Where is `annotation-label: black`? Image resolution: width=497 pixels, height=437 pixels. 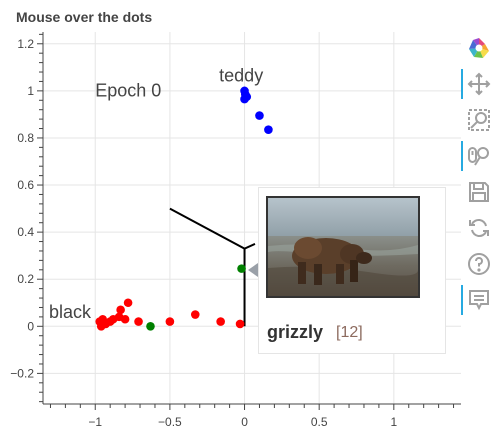 annotation-label: black is located at coordinates (70, 312).